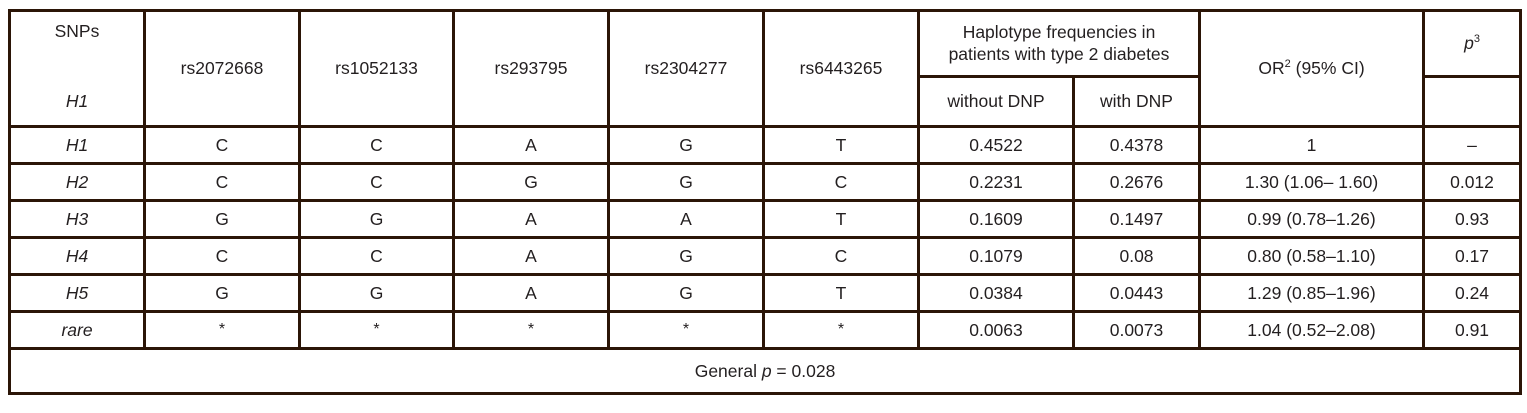  Describe the element at coordinates (996, 145) in the screenshot. I see `freq-without-dnp-cell: 0.4522` at that location.